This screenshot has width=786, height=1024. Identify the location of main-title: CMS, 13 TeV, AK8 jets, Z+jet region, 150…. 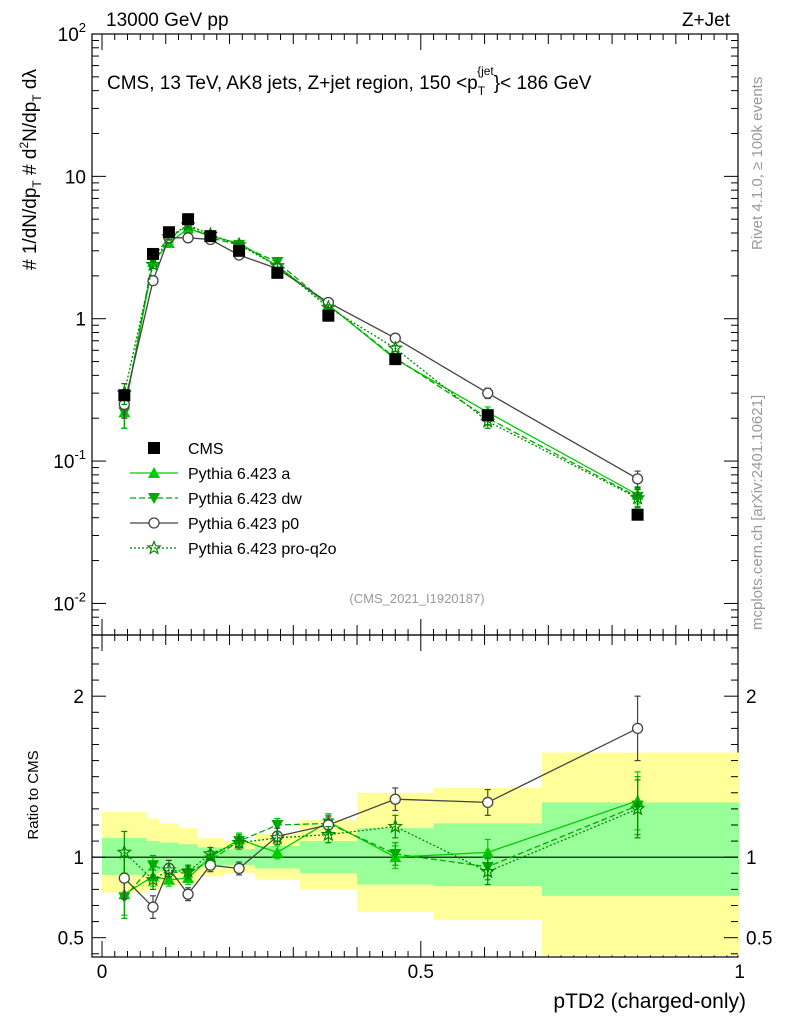
(349, 81).